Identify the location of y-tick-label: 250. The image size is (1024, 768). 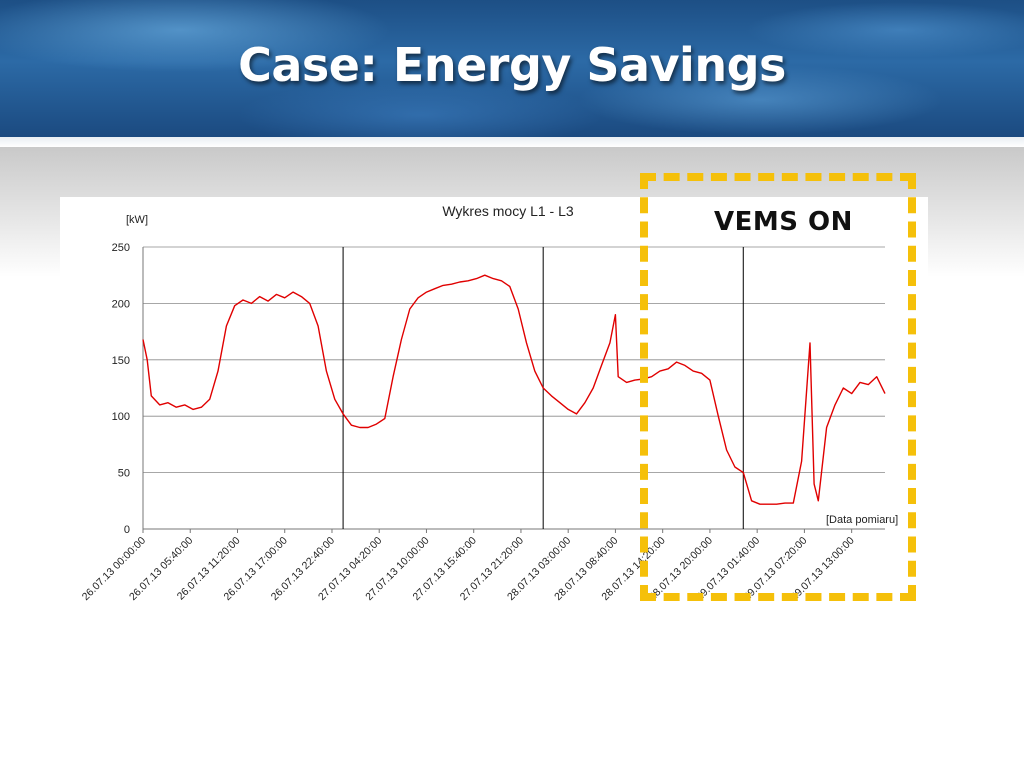
(121, 248).